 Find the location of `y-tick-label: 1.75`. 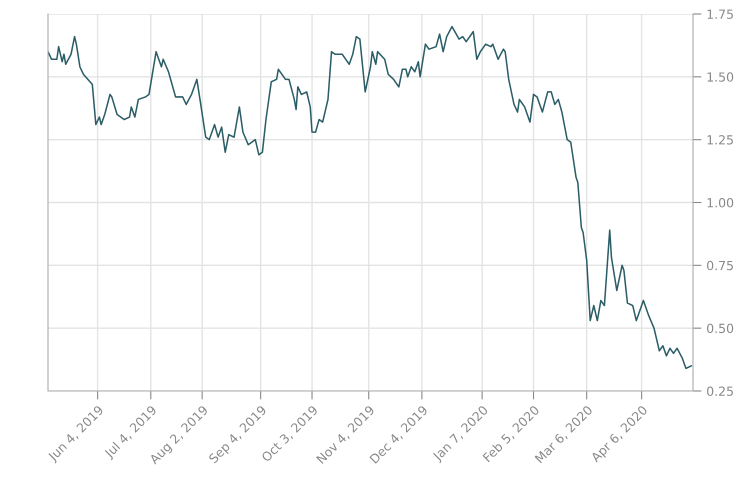

y-tick-label: 1.75 is located at coordinates (720, 14).